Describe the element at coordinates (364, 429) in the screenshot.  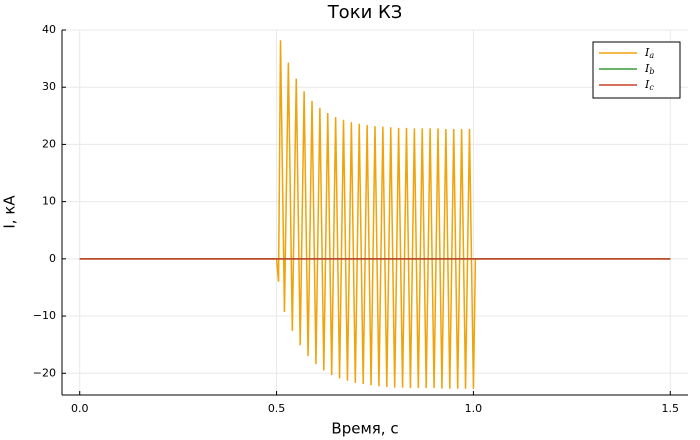
I see `x-axis-label: Время, с` at that location.